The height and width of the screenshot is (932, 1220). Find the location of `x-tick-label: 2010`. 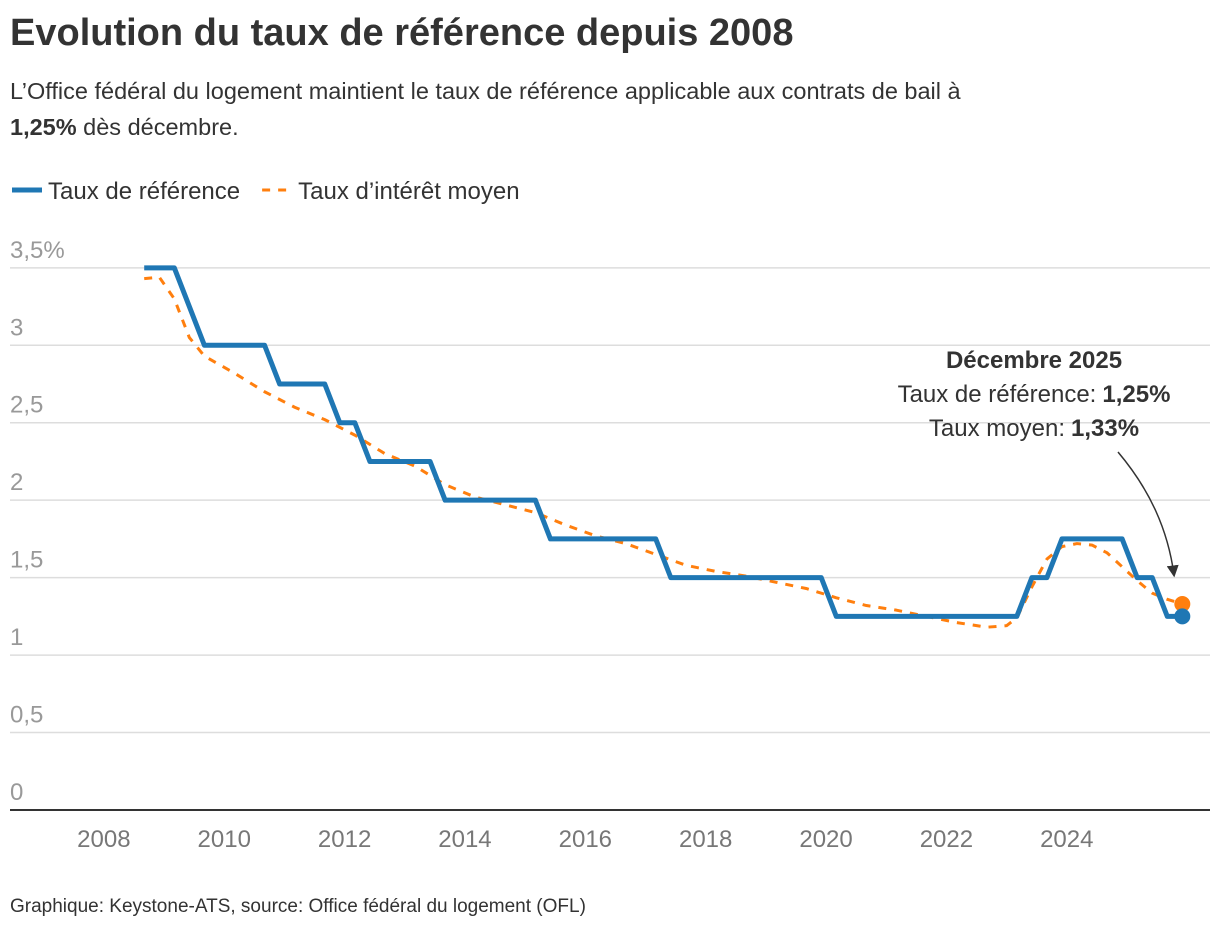

x-tick-label: 2010 is located at coordinates (224, 839).